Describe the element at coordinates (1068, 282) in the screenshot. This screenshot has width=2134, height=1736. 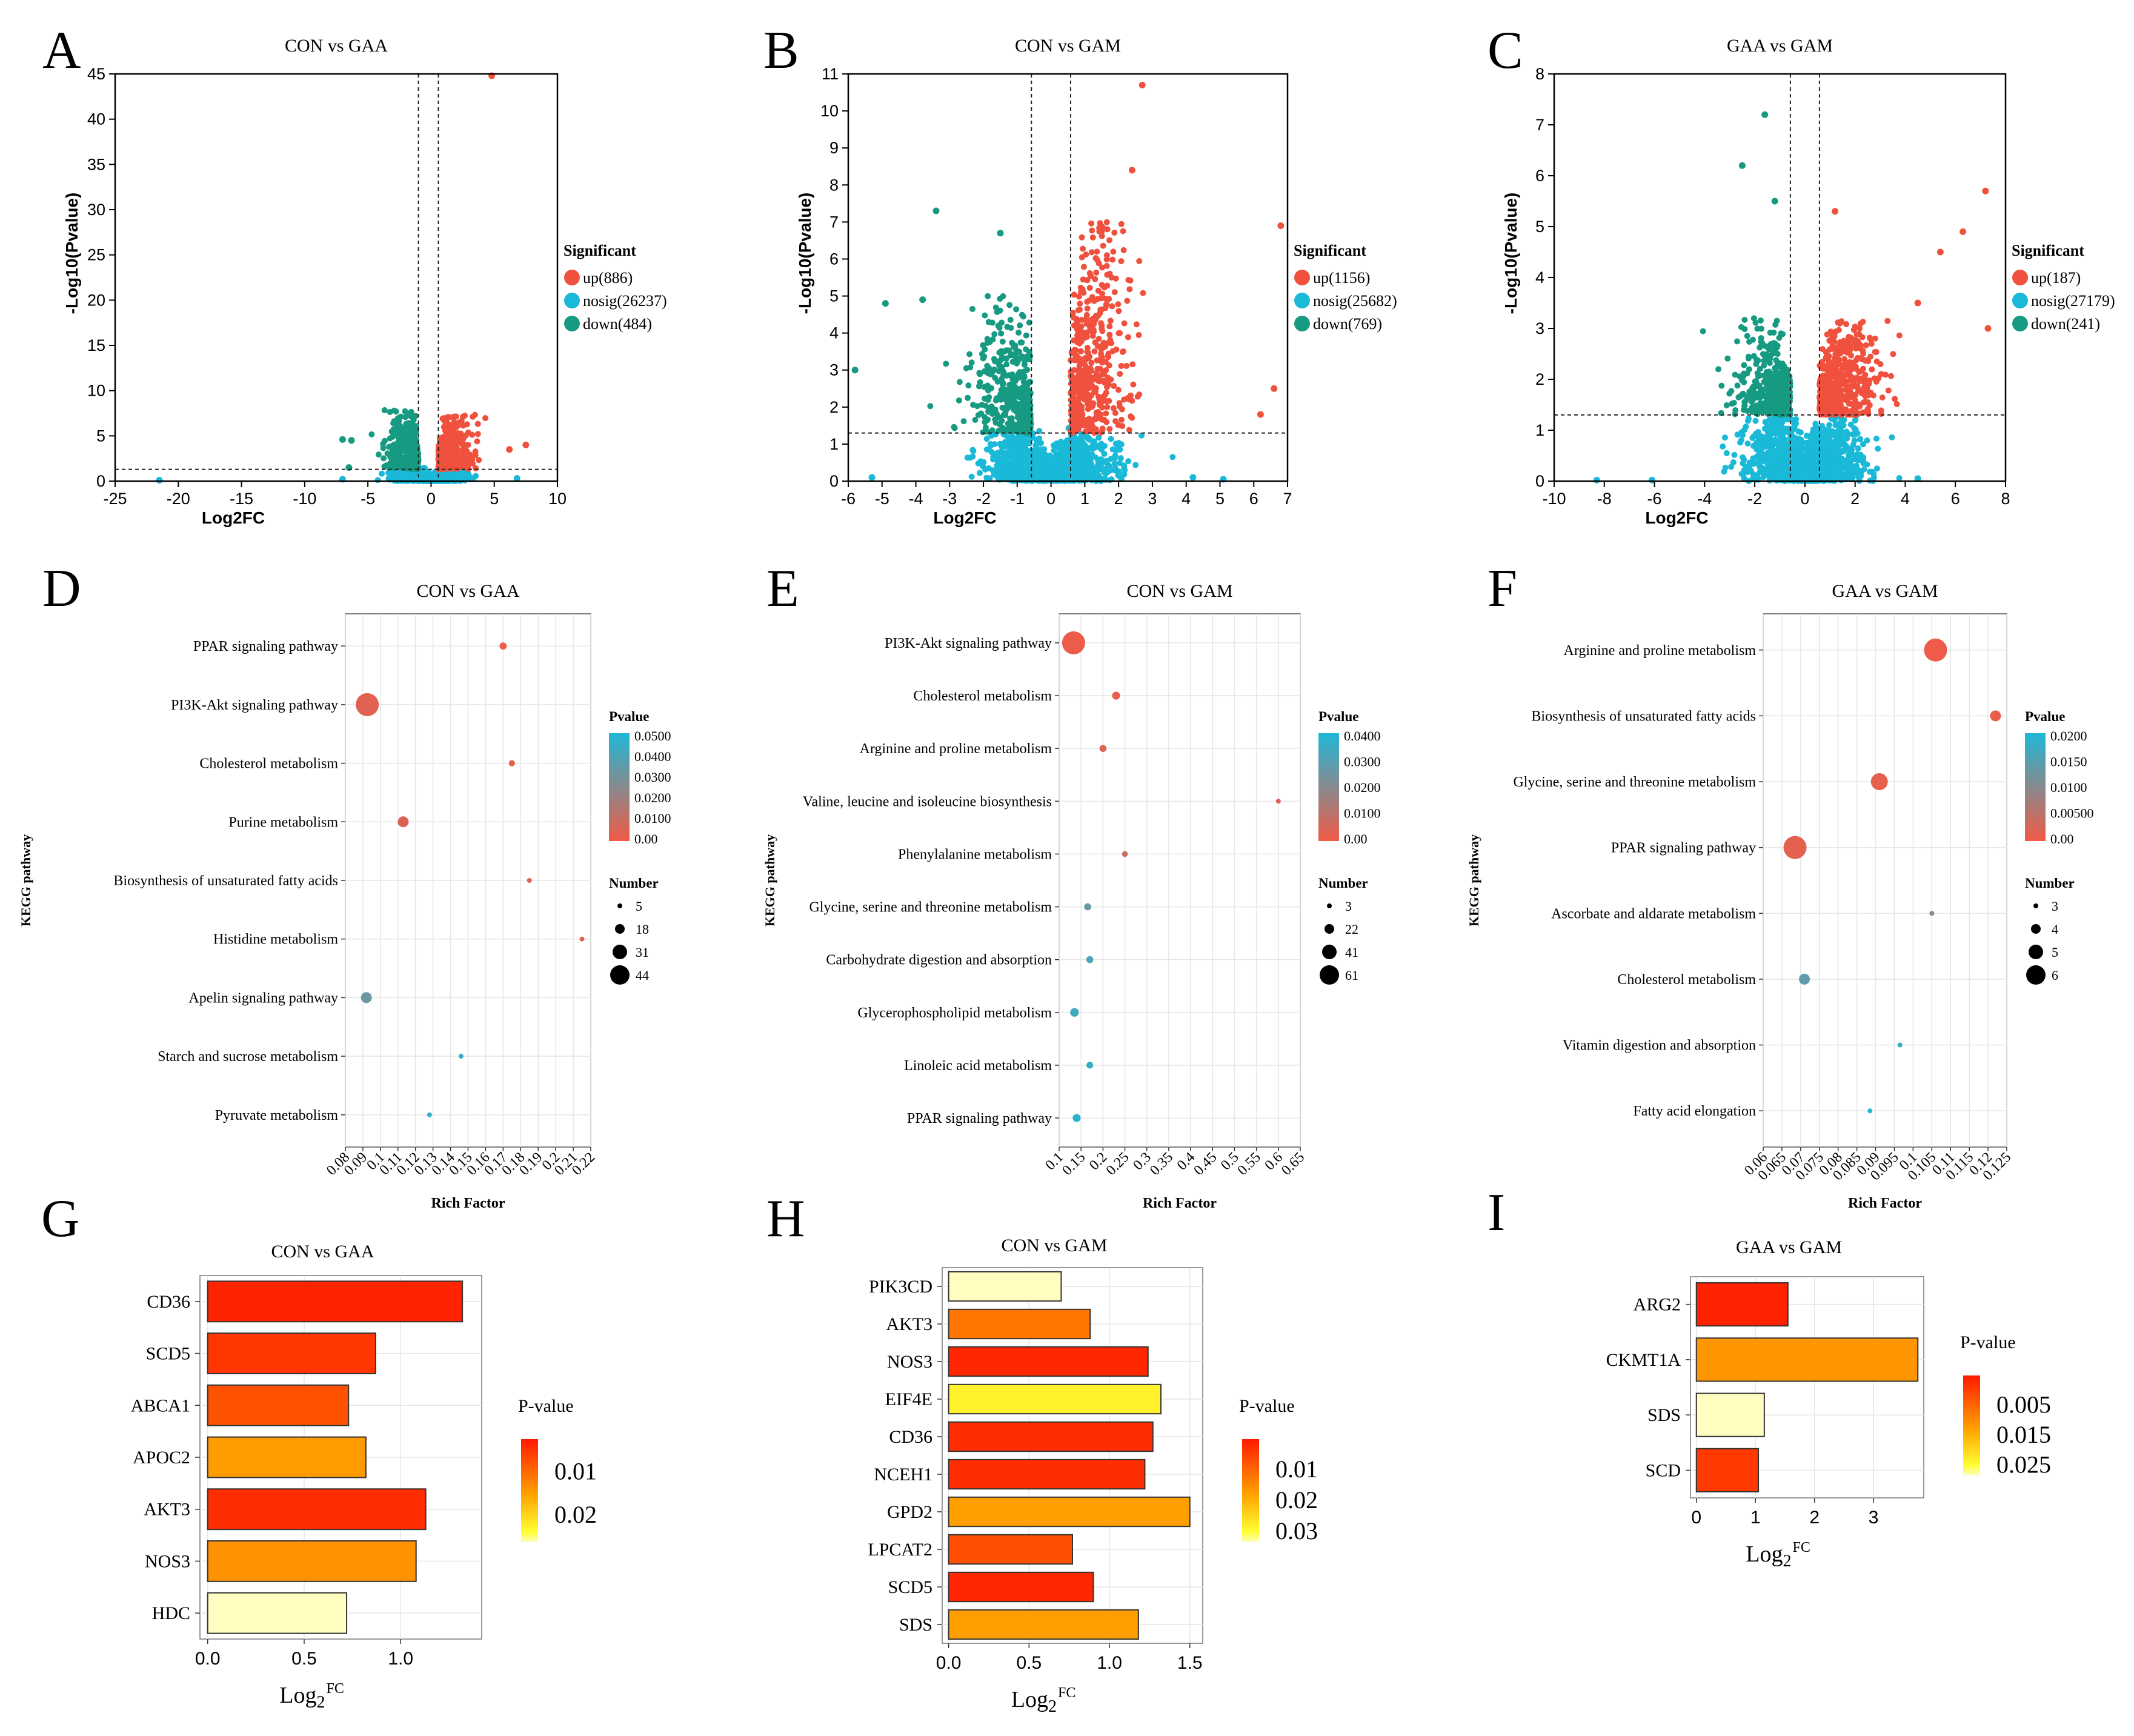
I see `scatter-points` at that location.